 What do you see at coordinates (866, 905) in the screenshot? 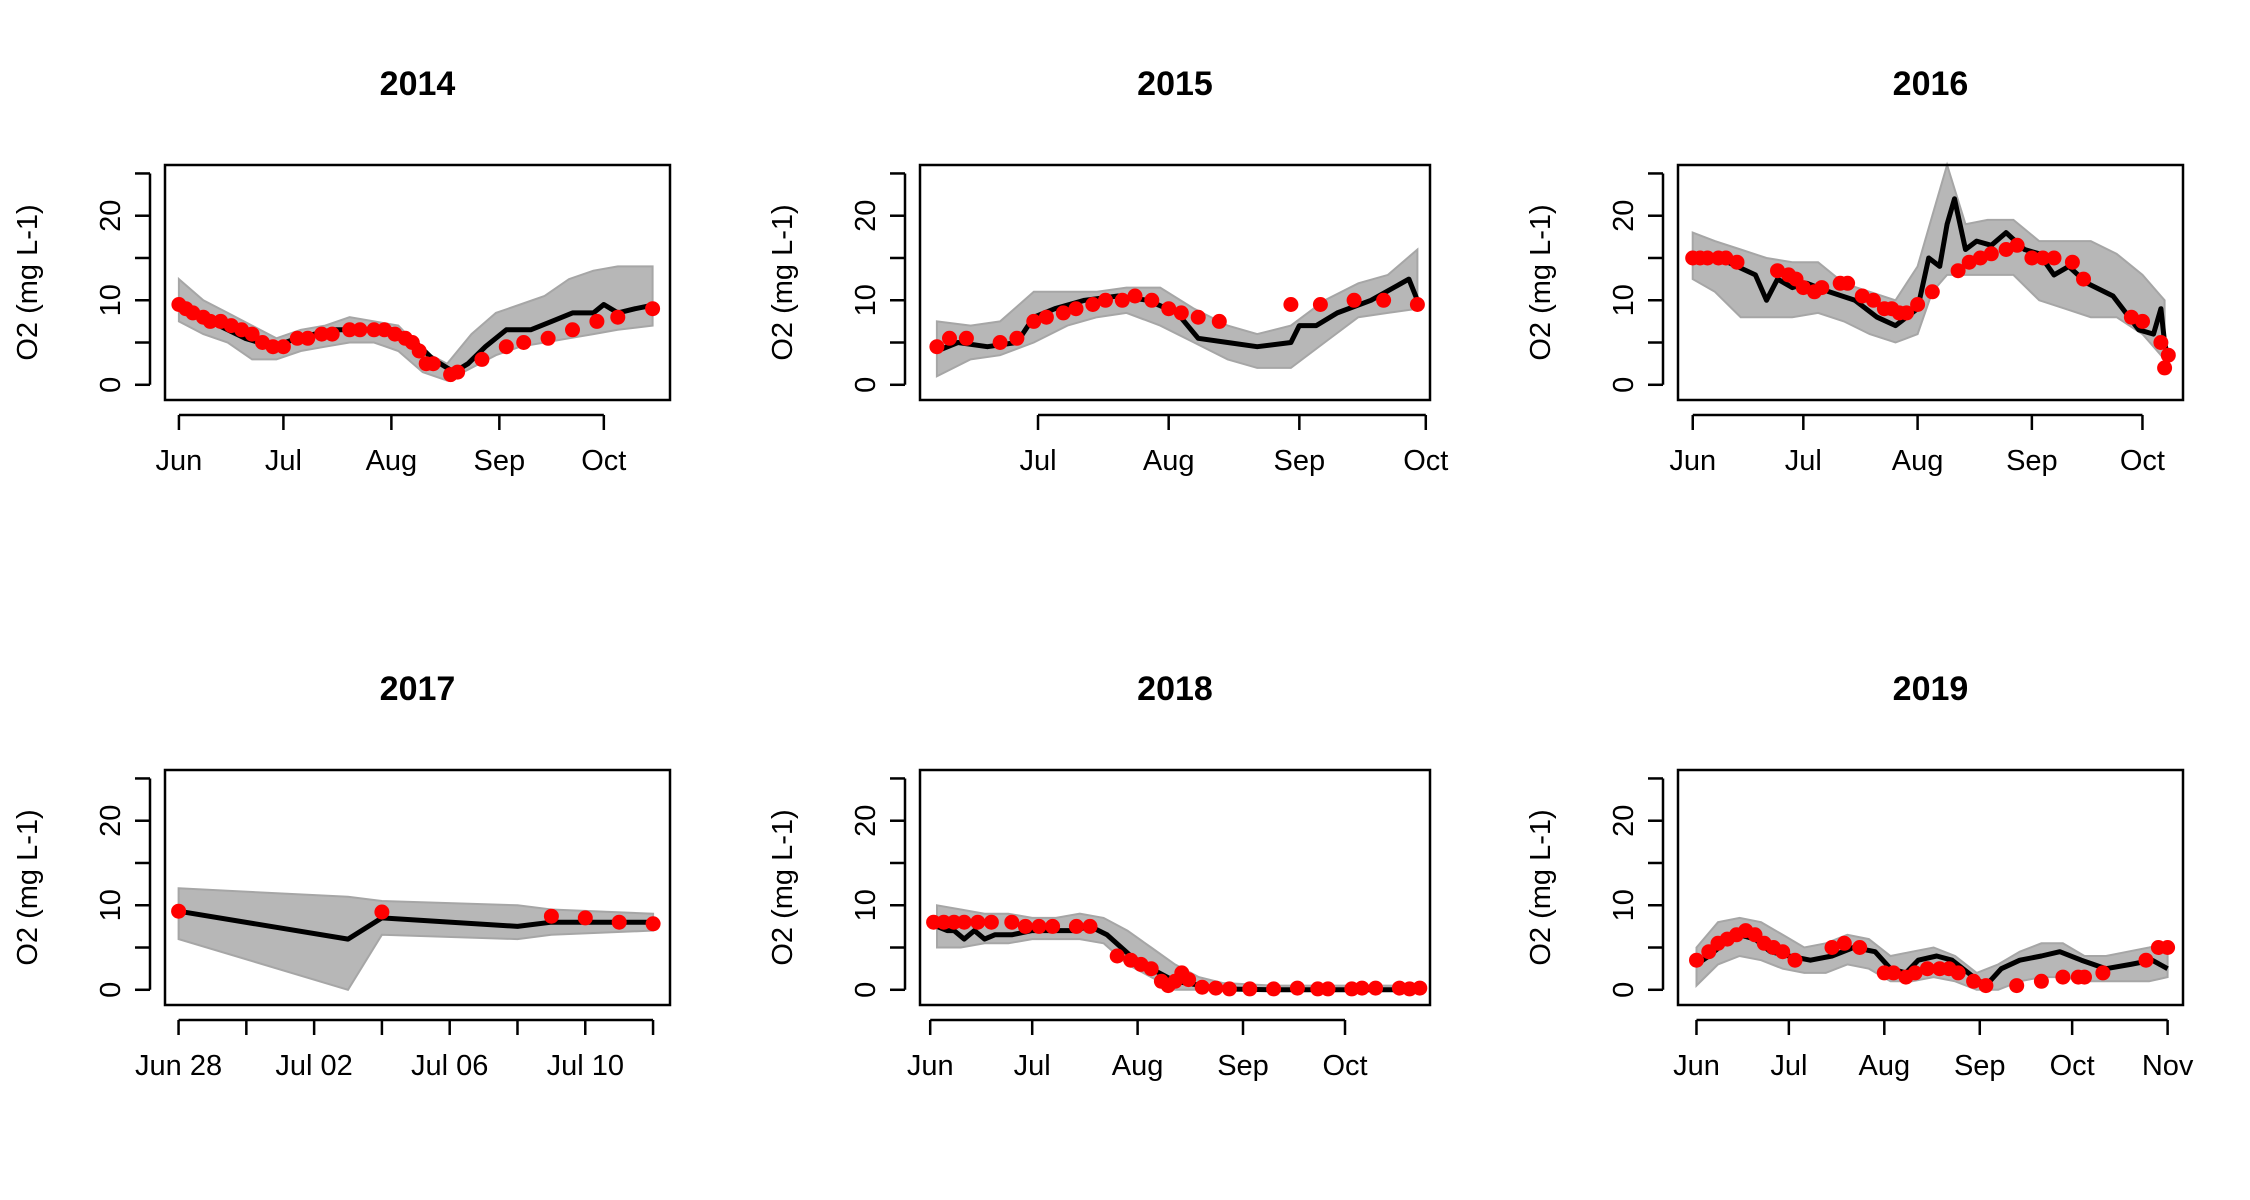
I see `y-tick-label: 10` at bounding box center [866, 905].